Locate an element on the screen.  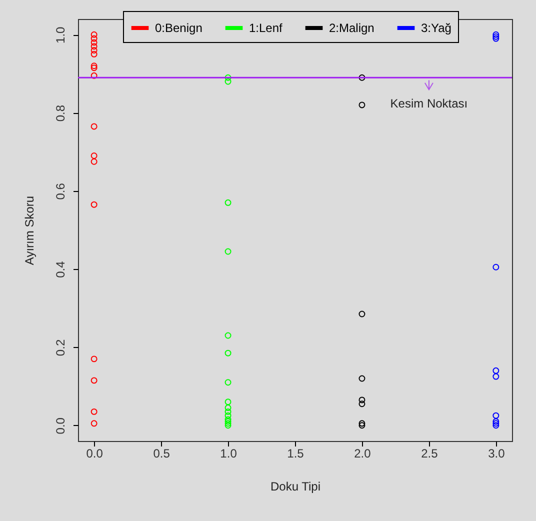
annotation: Kesim Noktası is located at coordinates (429, 103).